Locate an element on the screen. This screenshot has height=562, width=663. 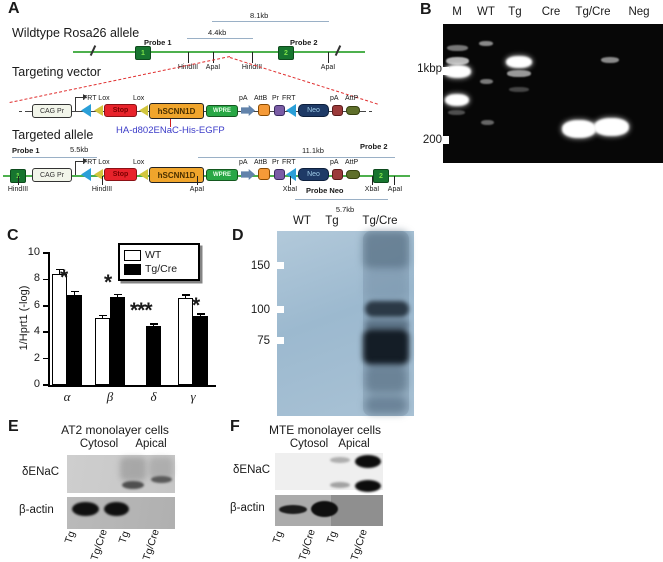
fragment-size-8-1kb: 8.1kb is located at coordinates (259, 15).